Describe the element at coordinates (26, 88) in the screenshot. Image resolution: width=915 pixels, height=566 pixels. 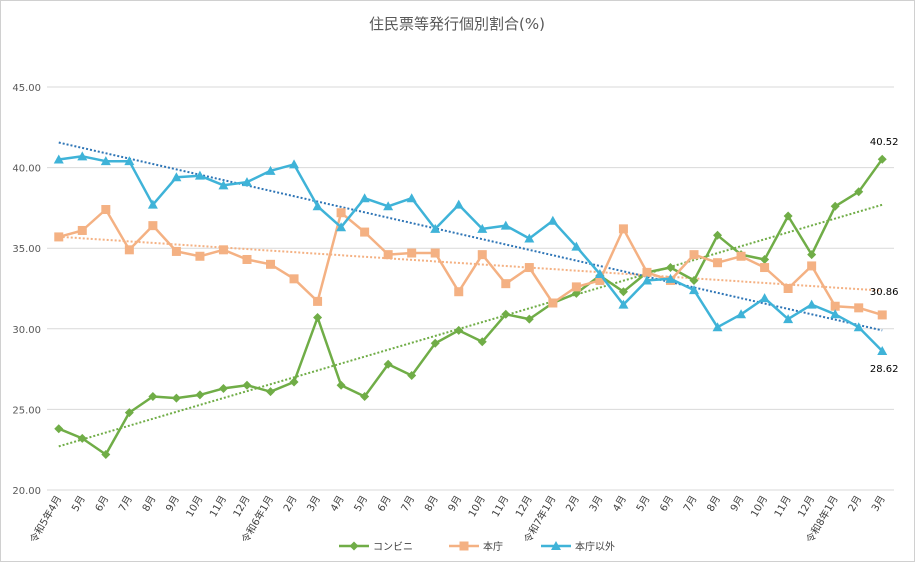
I see `y-tick-label: 45.00` at that location.